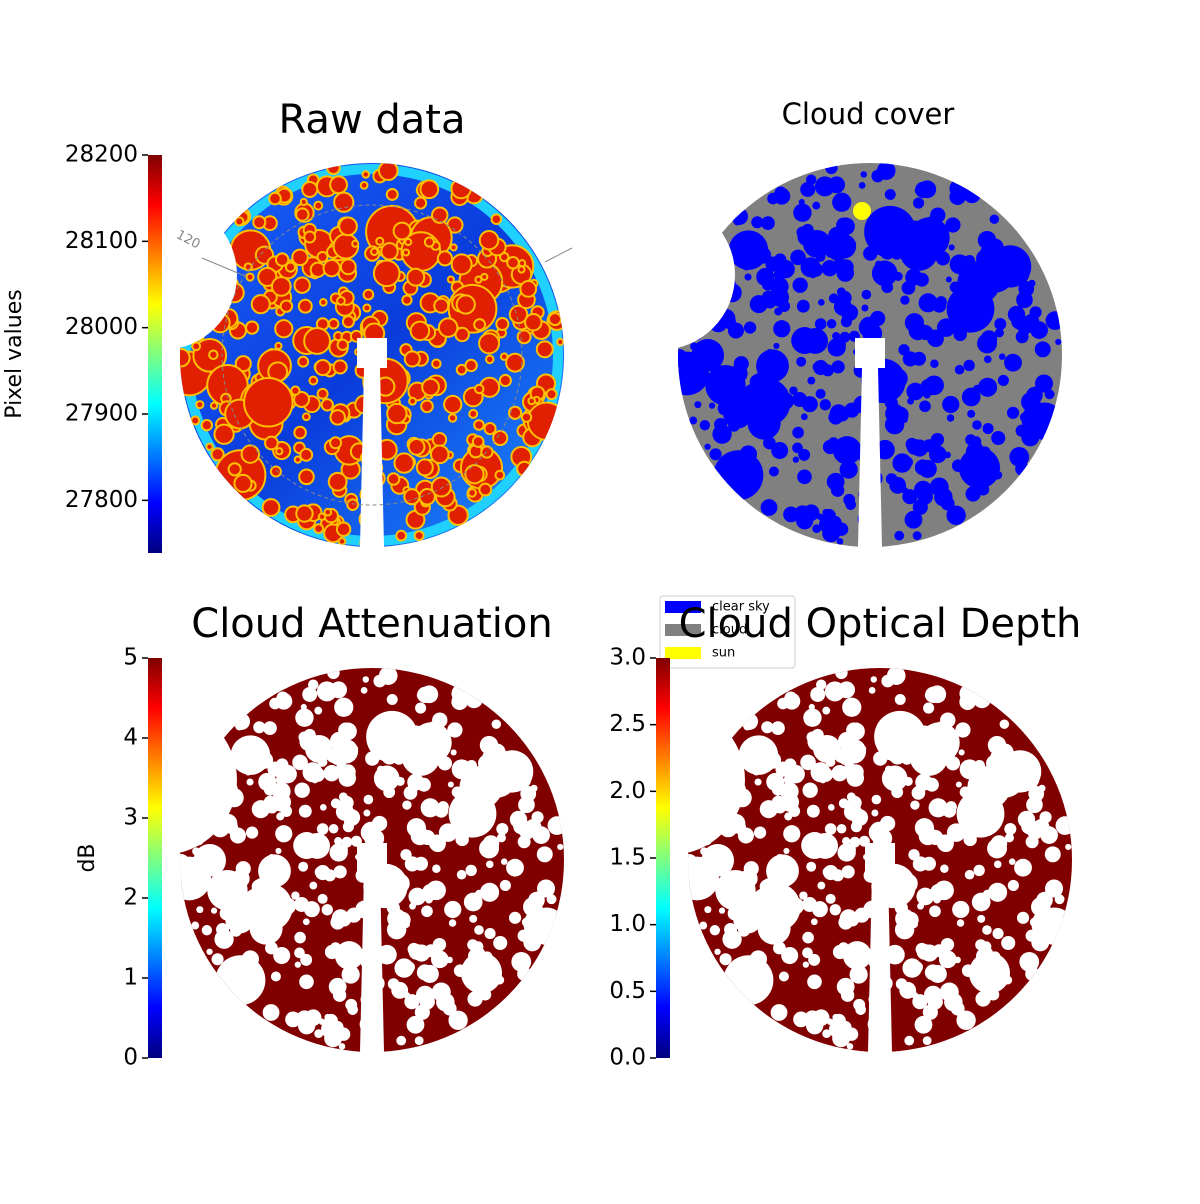  What do you see at coordinates (663, 858) in the screenshot?
I see `colorbar` at bounding box center [663, 858].